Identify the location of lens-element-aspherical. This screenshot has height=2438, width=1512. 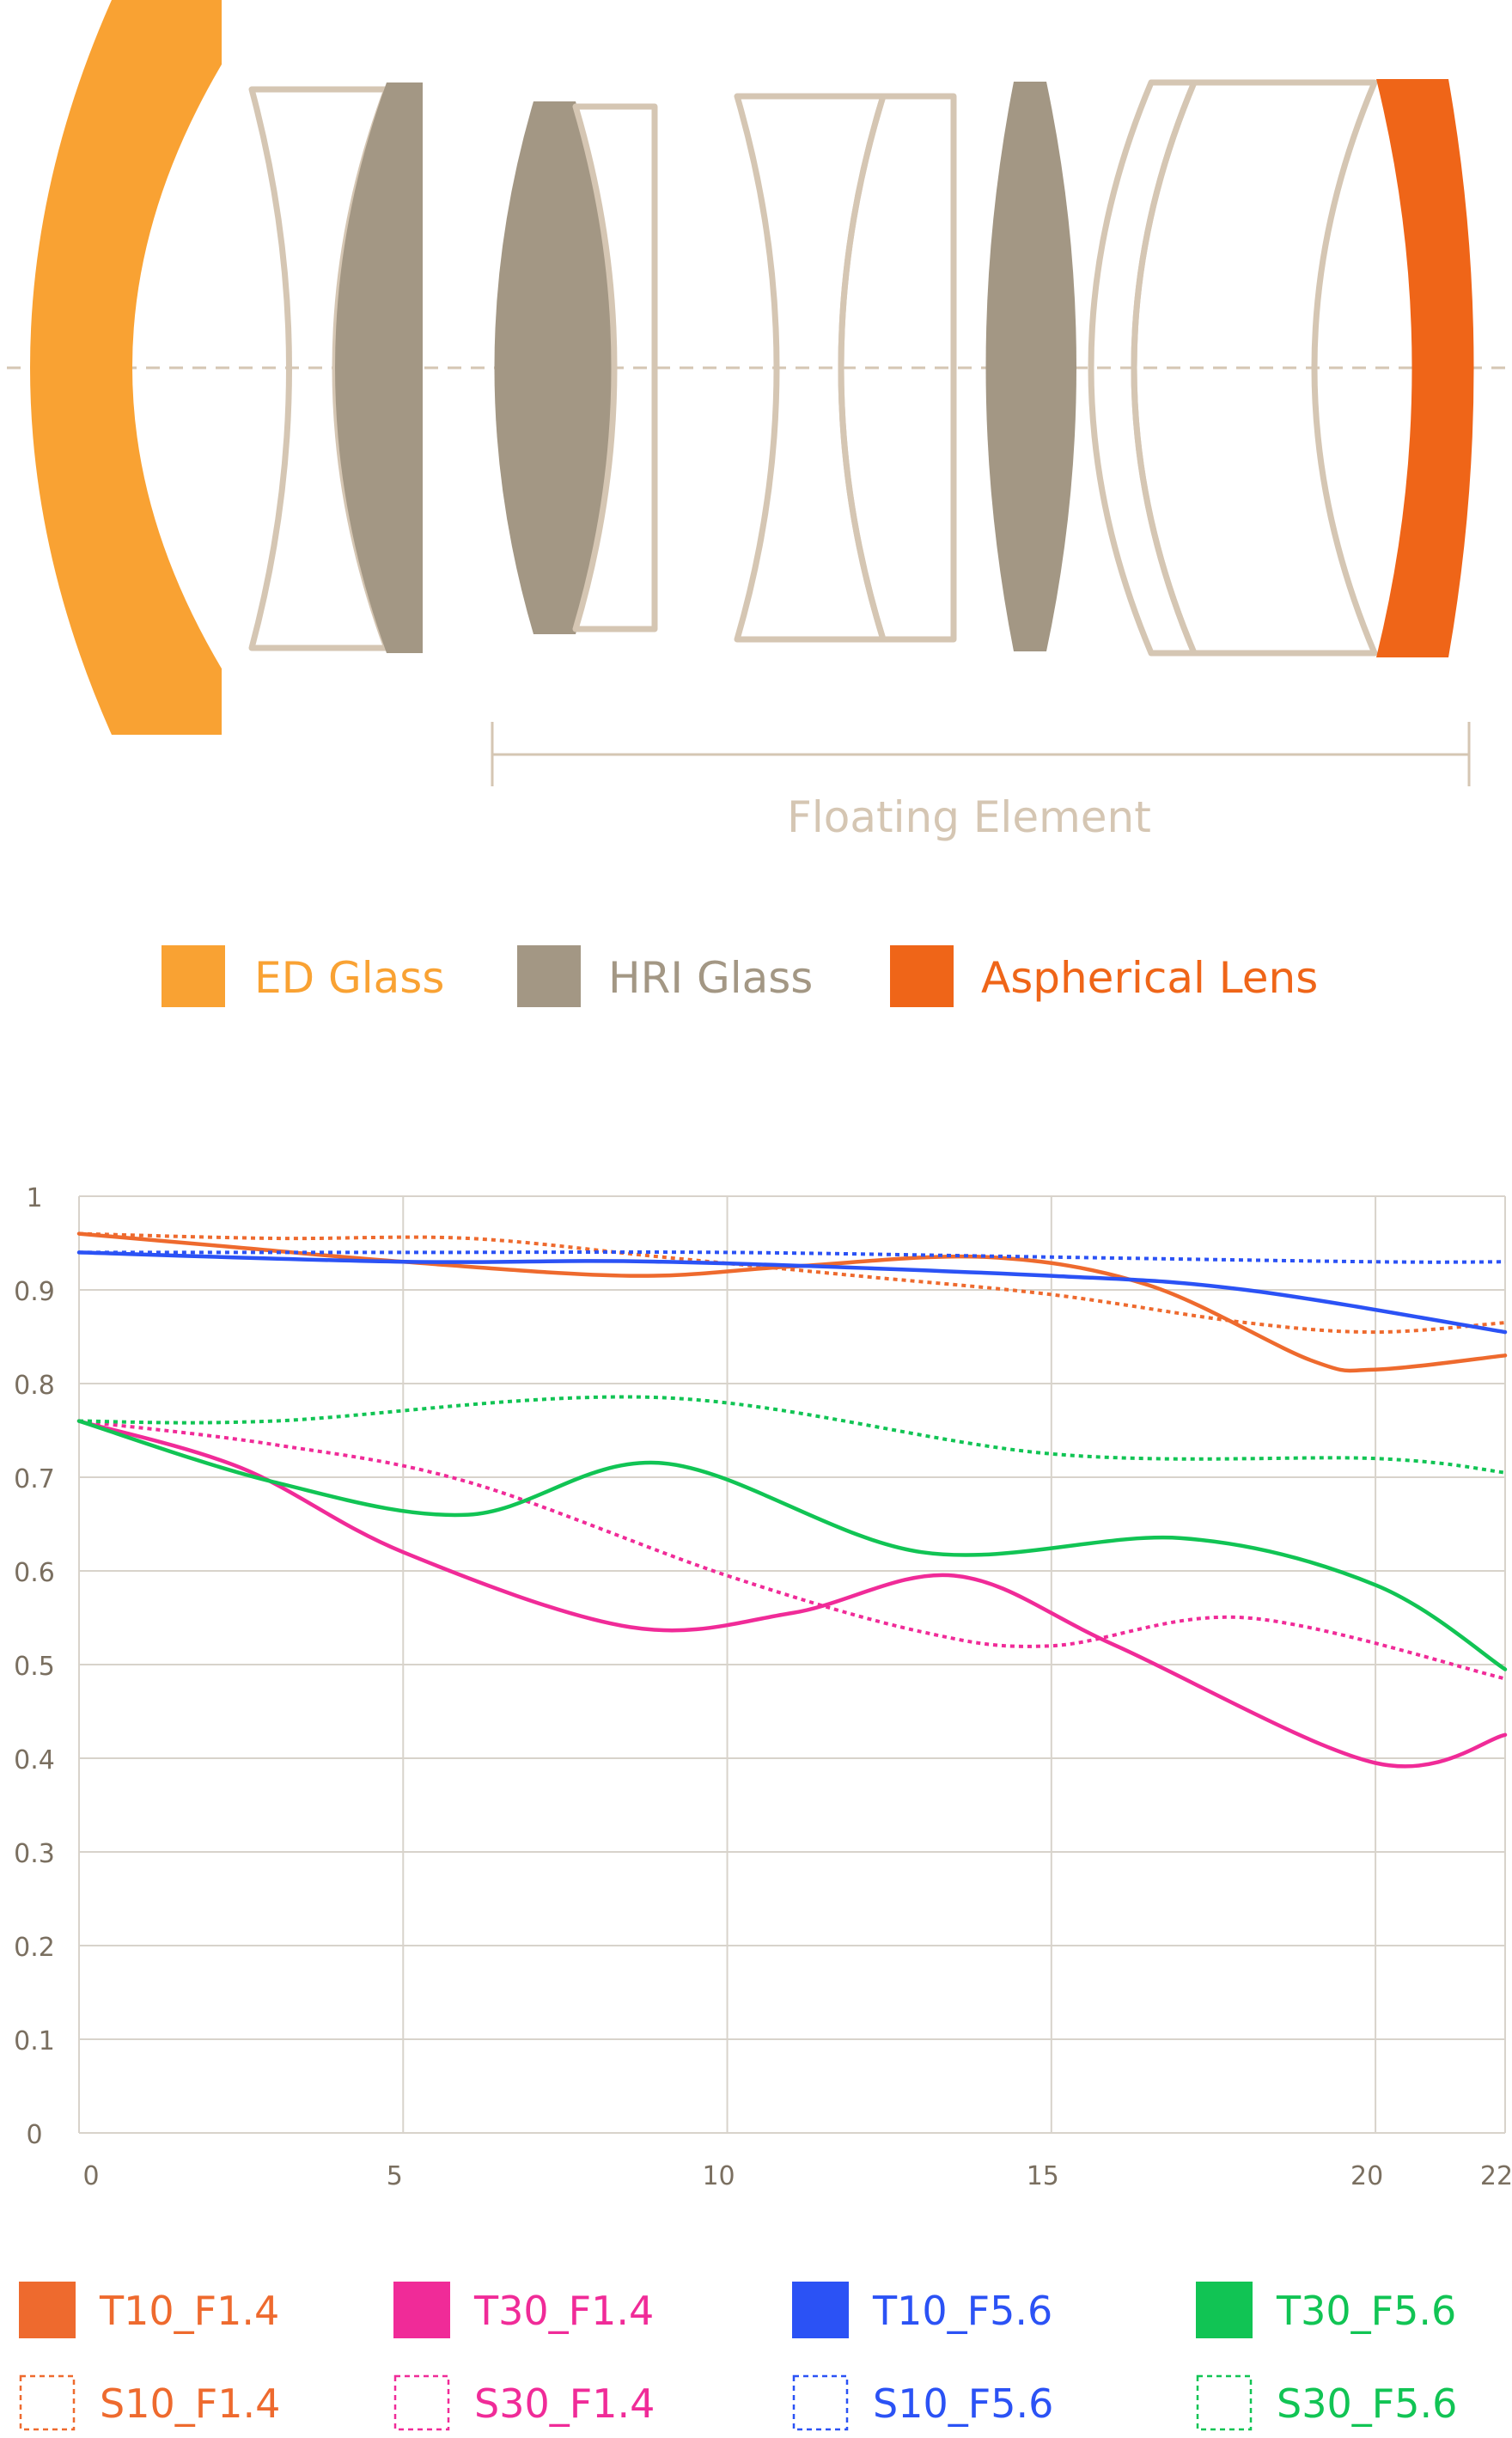
(1425, 368).